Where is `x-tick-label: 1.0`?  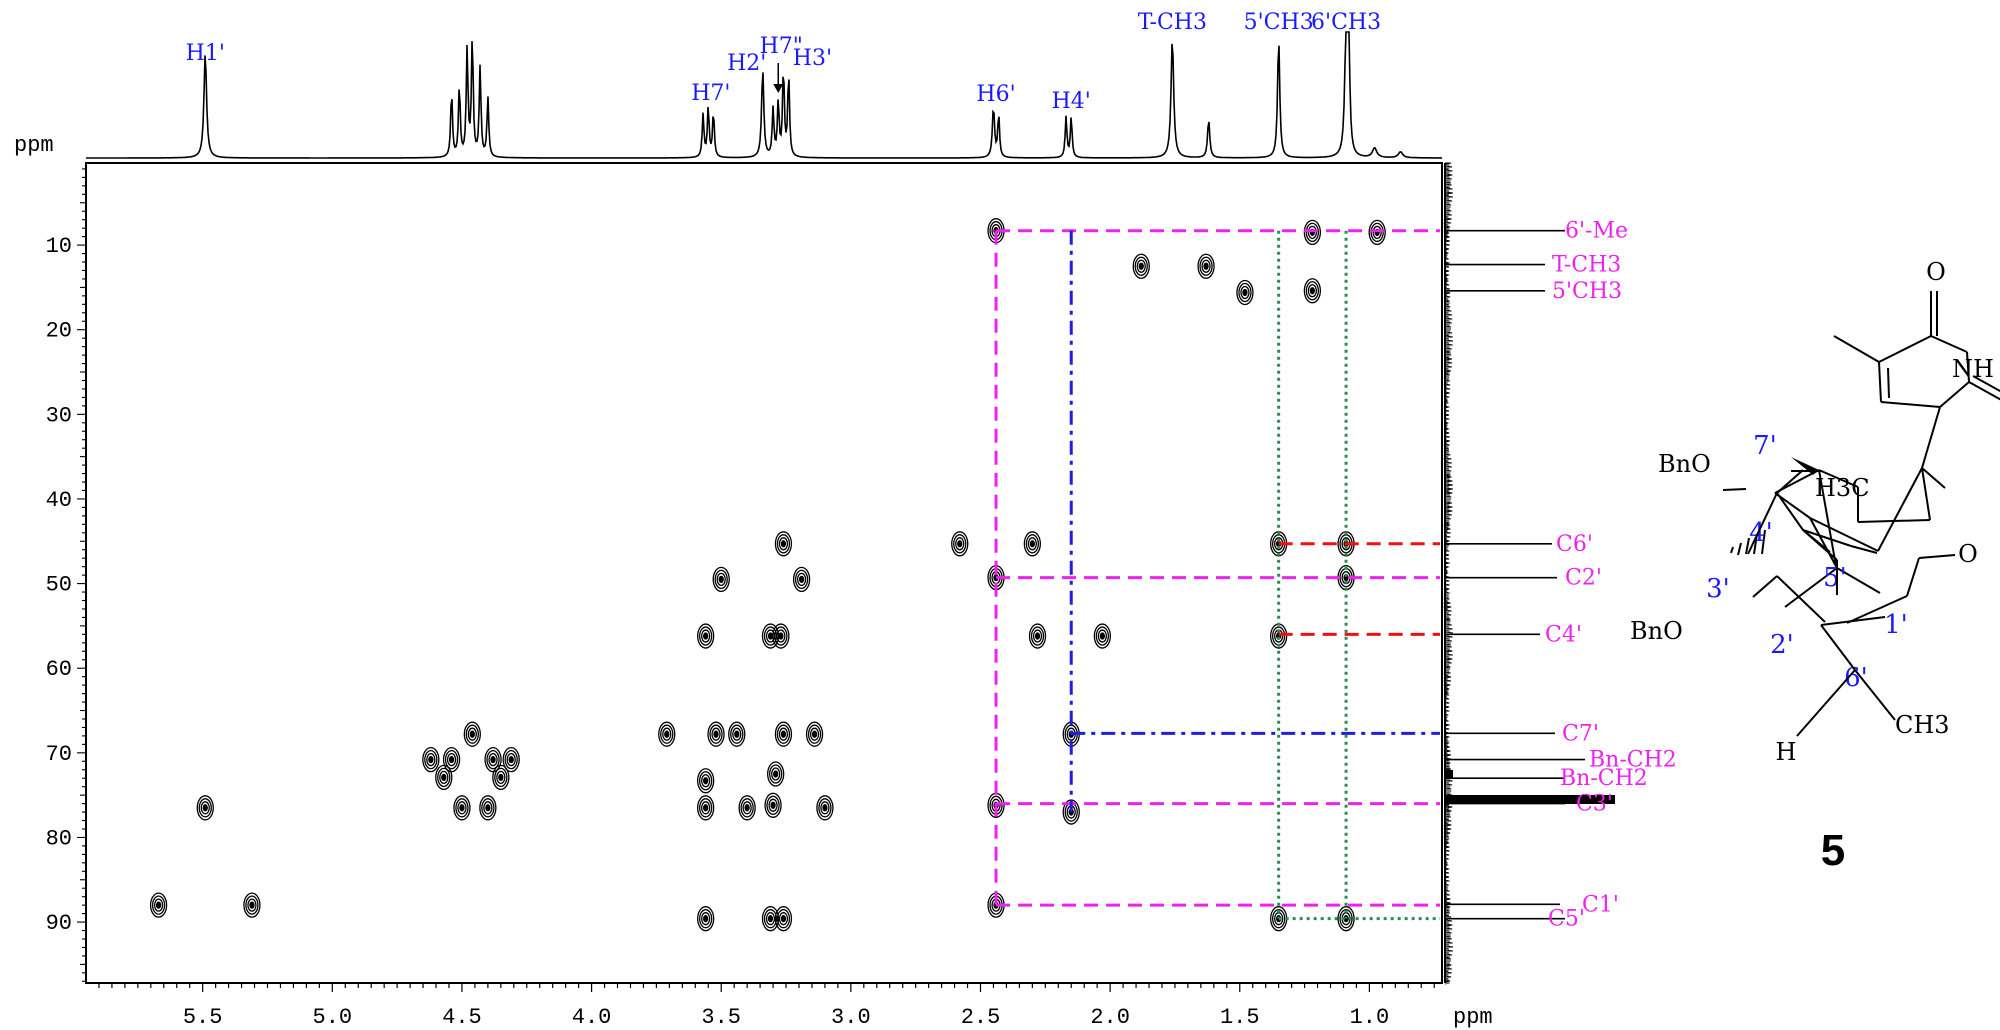
x-tick-label: 1.0 is located at coordinates (1370, 1017).